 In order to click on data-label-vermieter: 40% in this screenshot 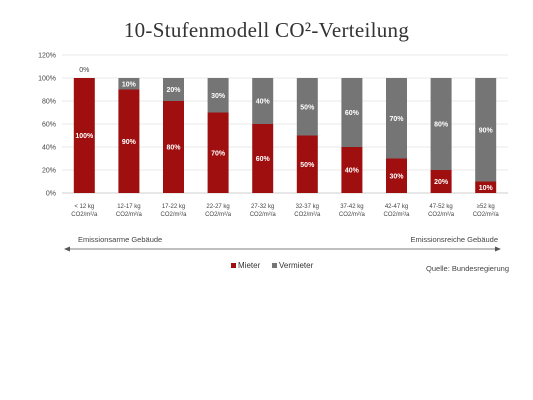, I will do `click(263, 102)`.